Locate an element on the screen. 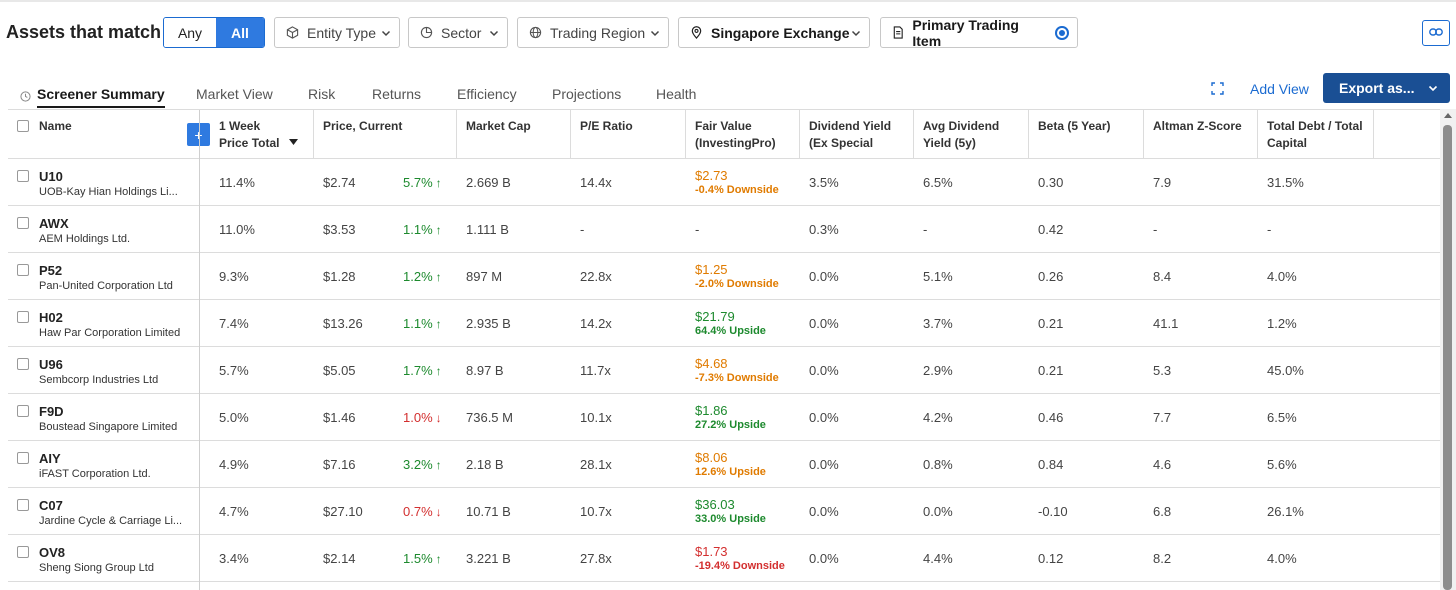 The width and height of the screenshot is (1456, 590). scroll-up-arrow is located at coordinates (1448, 115).